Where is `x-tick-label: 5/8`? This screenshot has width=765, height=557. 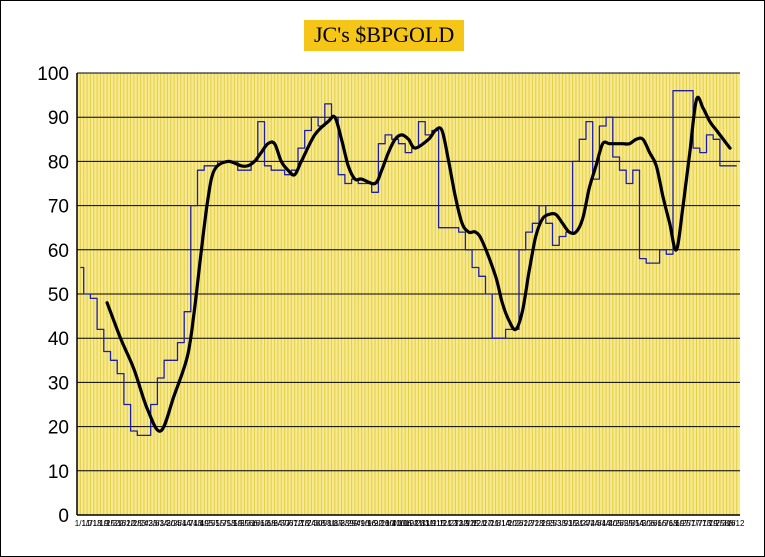
x-tick-label: 5/8 is located at coordinates (630, 523).